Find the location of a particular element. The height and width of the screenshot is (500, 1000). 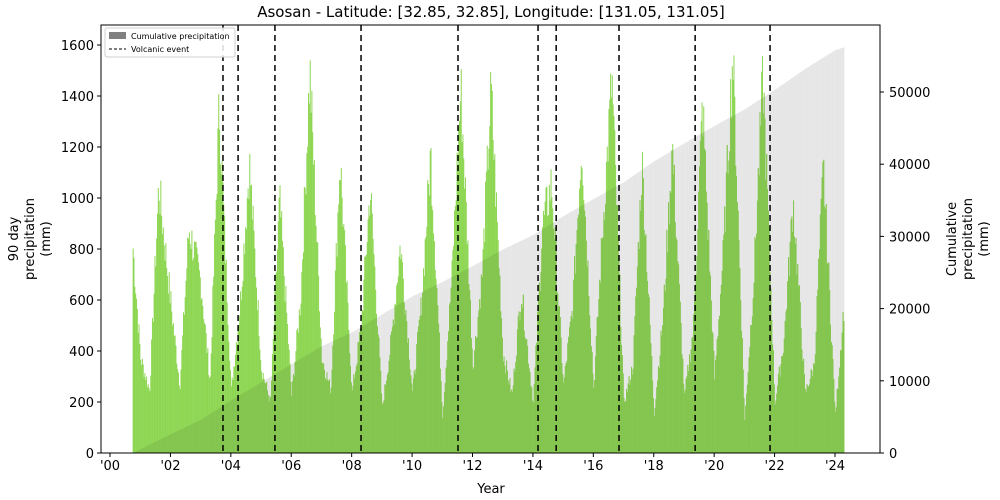

svg-text: '02 is located at coordinates (170, 466).